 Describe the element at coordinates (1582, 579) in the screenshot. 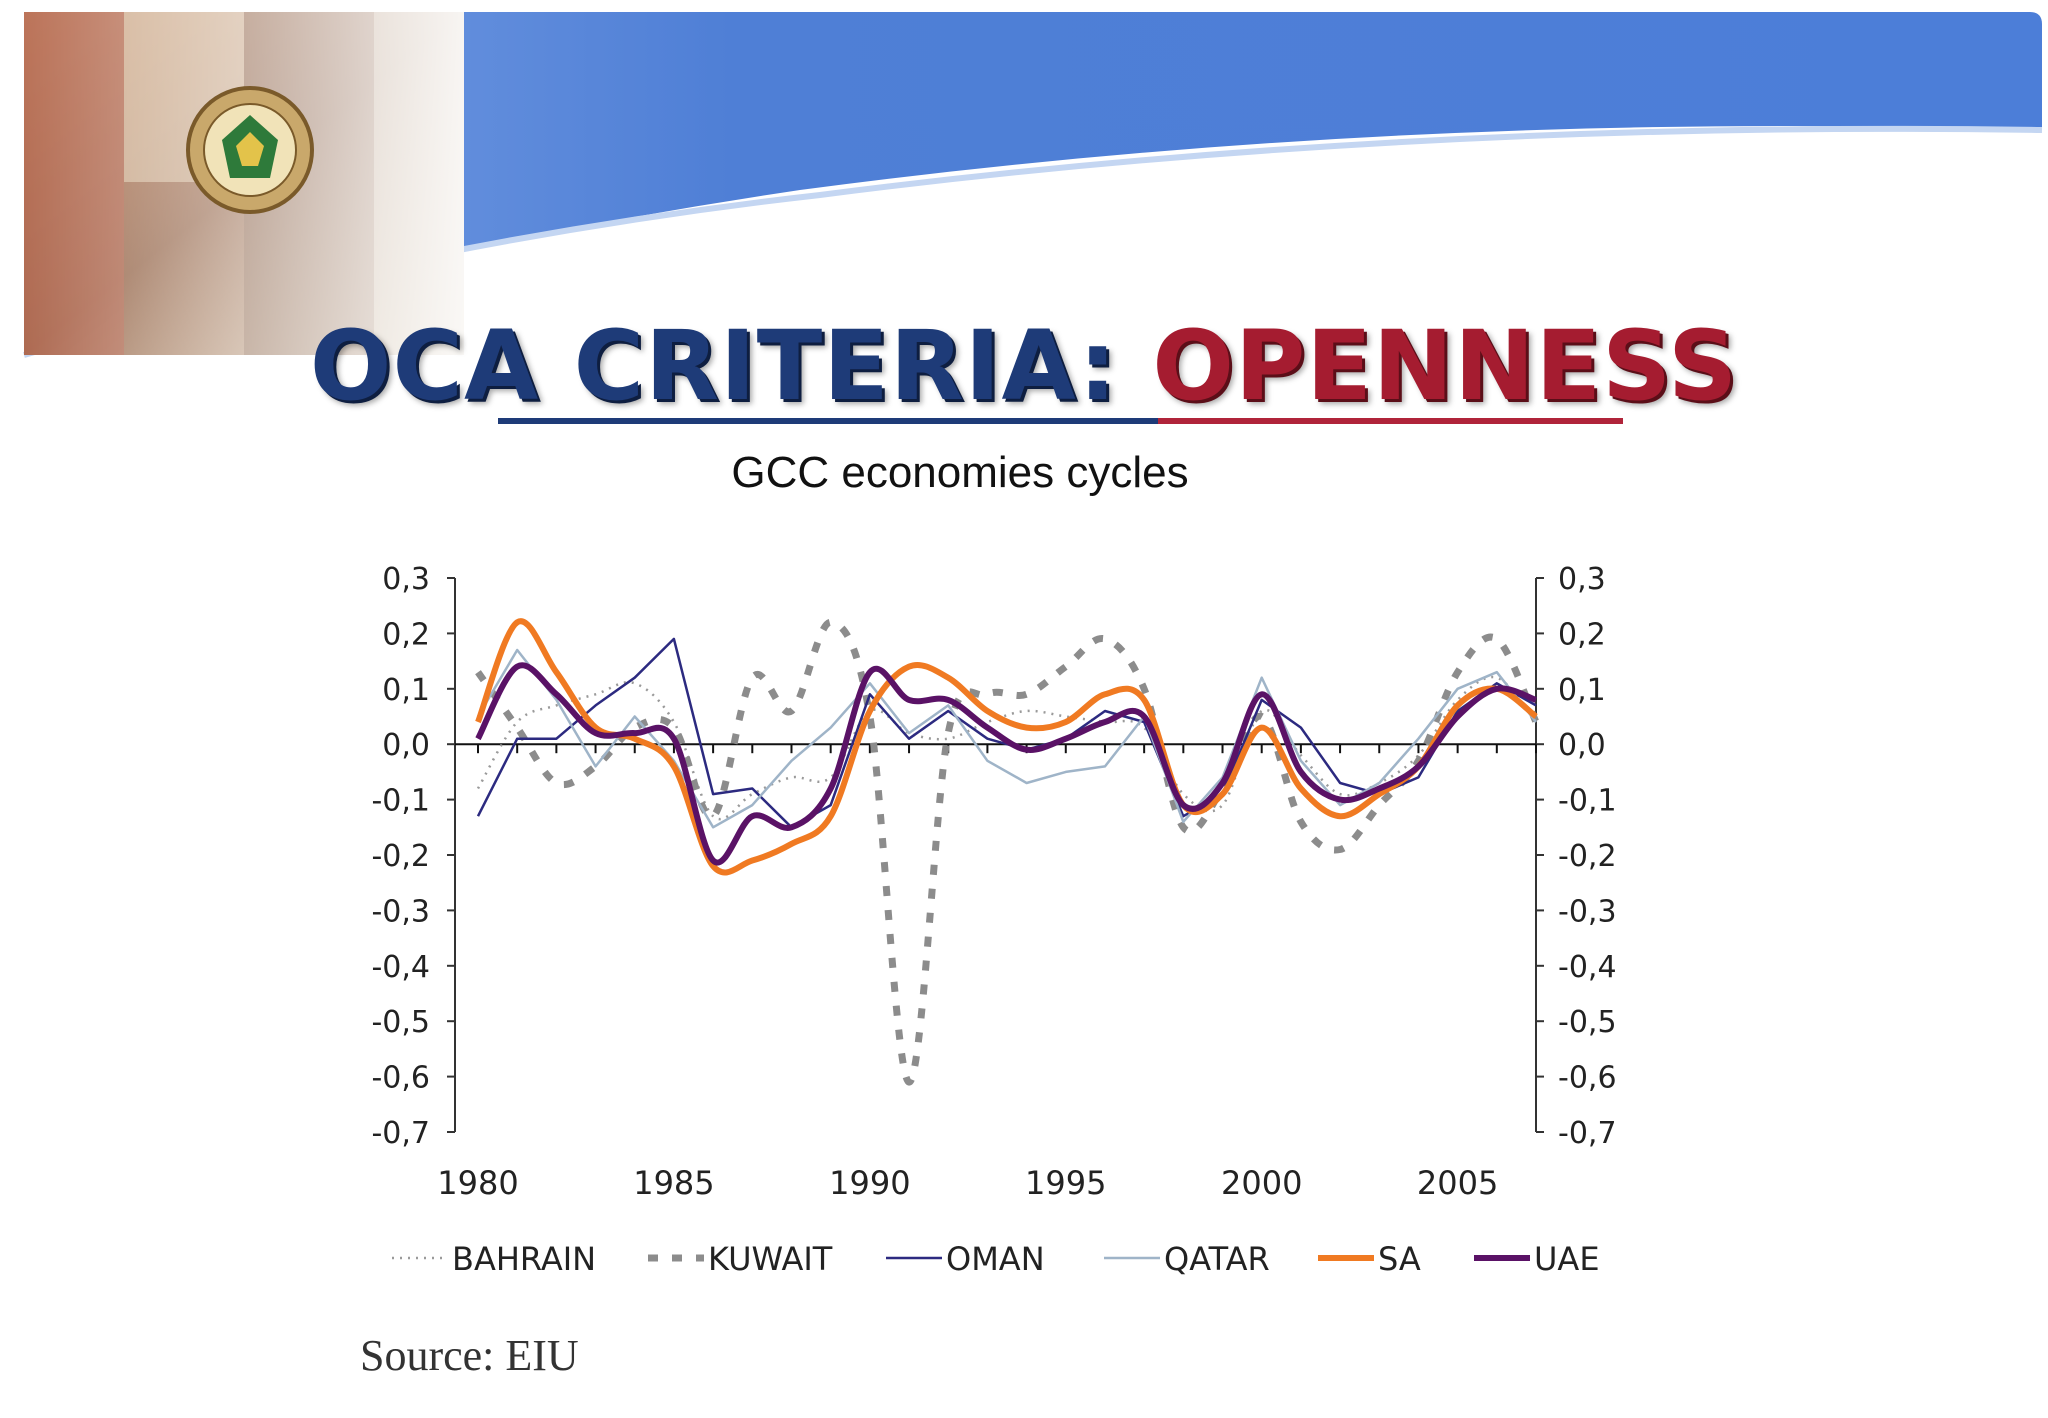

I see `y-tick-label-right: 0,3` at that location.